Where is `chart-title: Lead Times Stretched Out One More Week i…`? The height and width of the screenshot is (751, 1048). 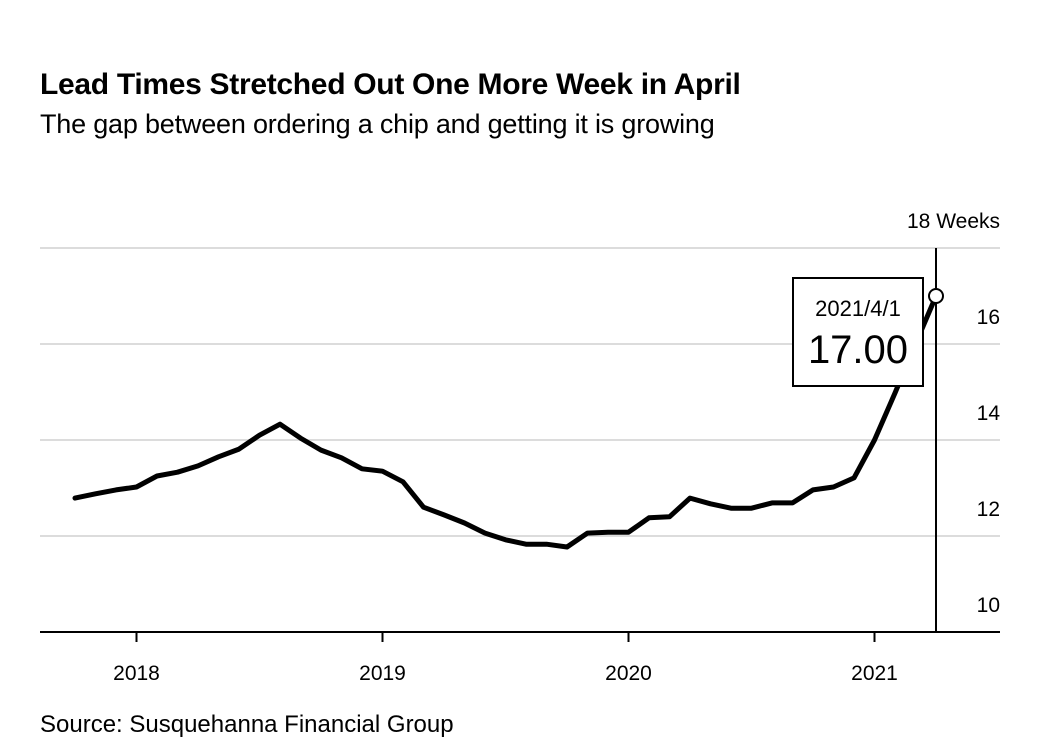 chart-title: Lead Times Stretched Out One More Week i… is located at coordinates (390, 84).